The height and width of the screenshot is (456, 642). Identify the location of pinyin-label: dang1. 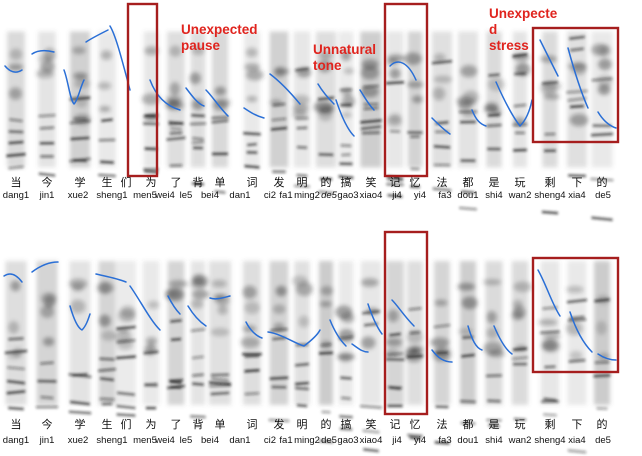
(16, 195).